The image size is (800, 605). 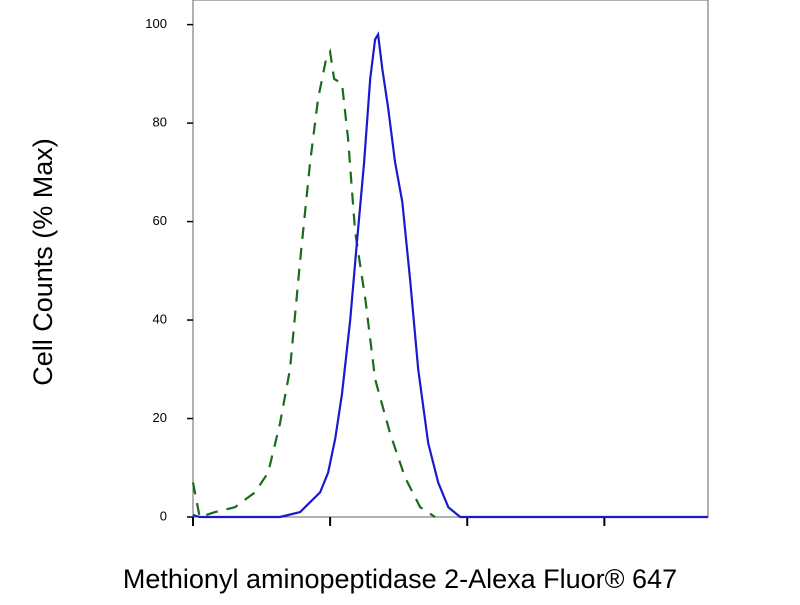 What do you see at coordinates (160, 220) in the screenshot?
I see `y-tick-label: 60` at bounding box center [160, 220].